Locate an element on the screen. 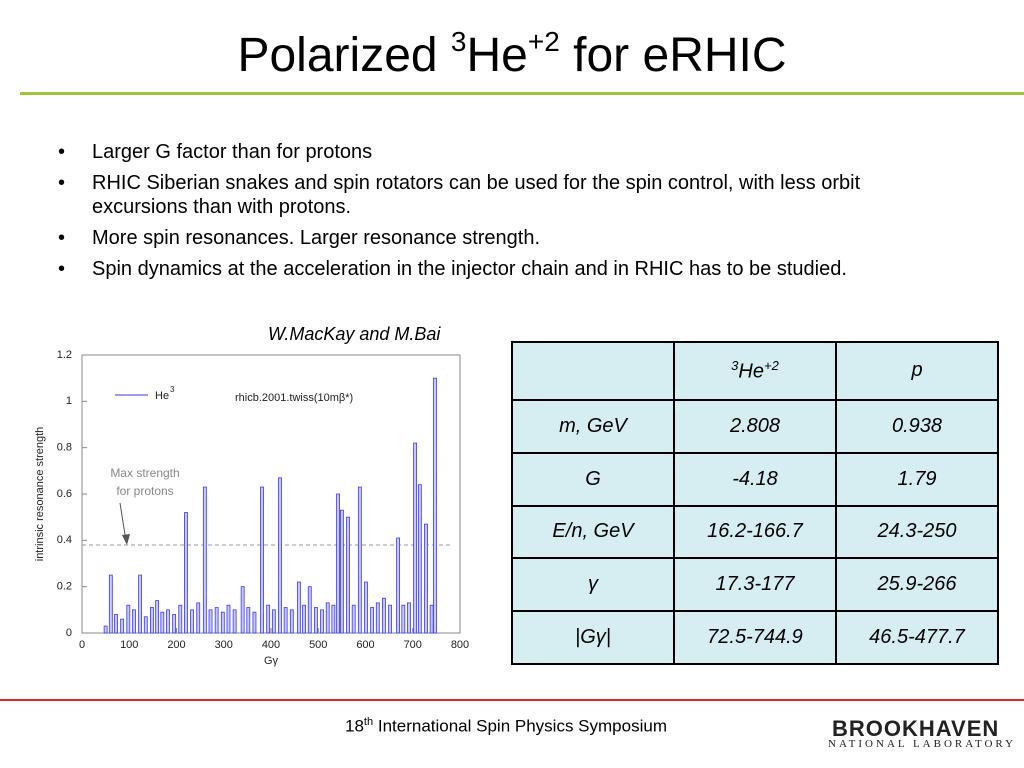 The height and width of the screenshot is (768, 1024). y-tick-label: 0.4 is located at coordinates (64, 540).